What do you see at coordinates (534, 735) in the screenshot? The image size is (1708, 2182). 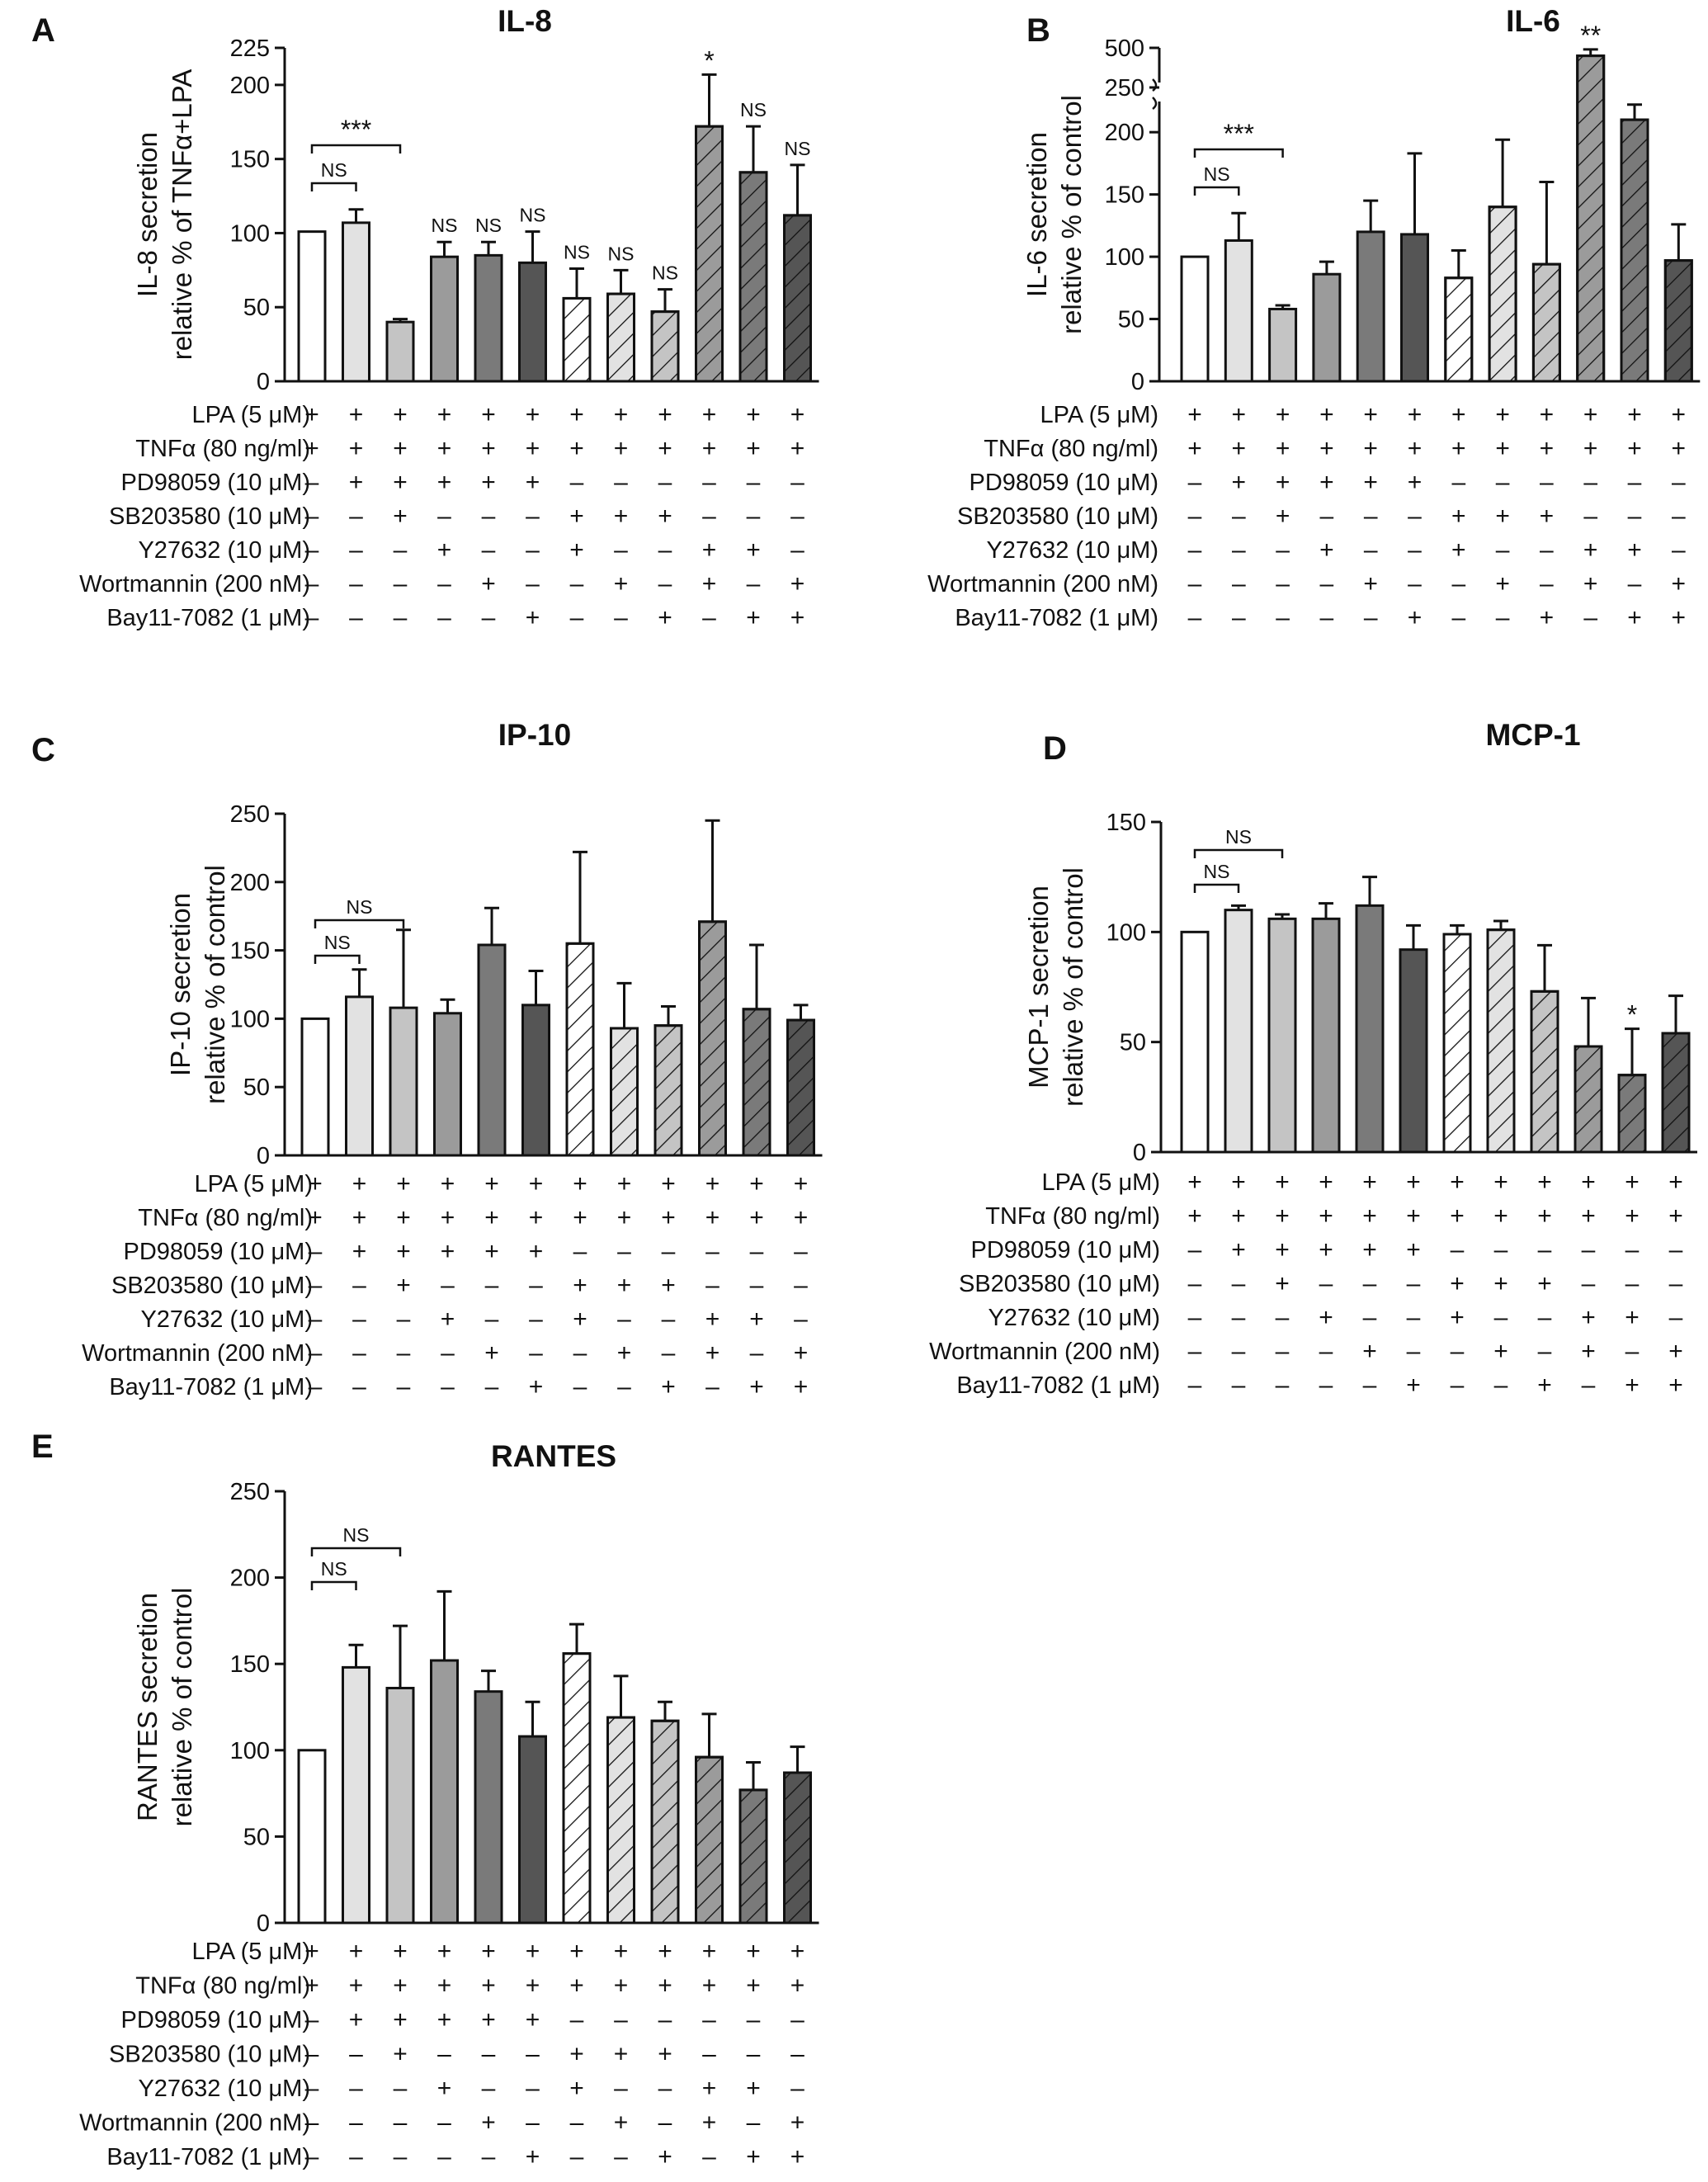 I see `panel-title: IP-10` at bounding box center [534, 735].